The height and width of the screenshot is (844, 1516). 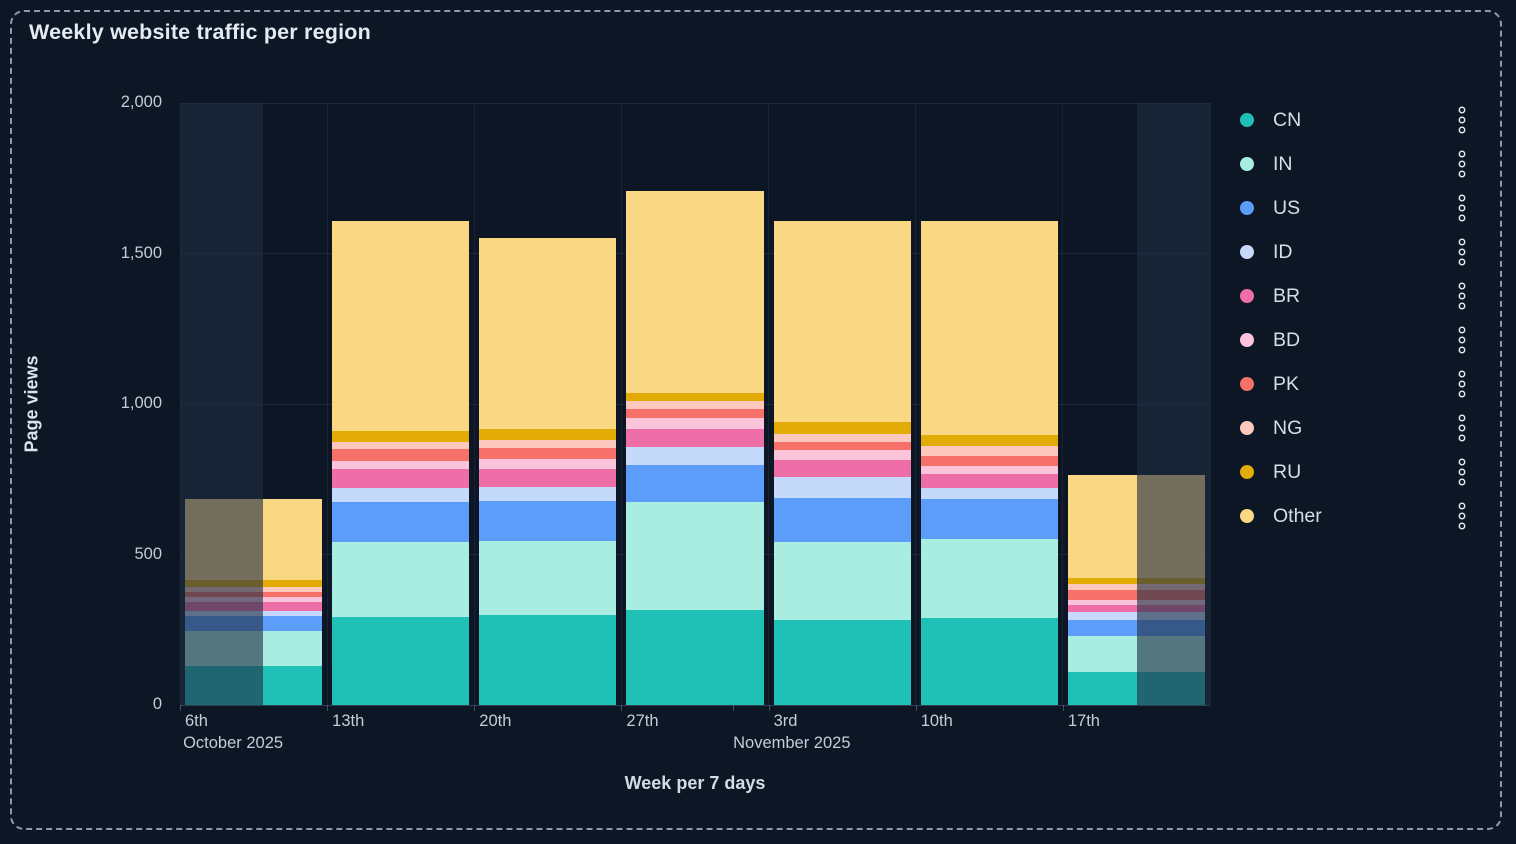 What do you see at coordinates (233, 743) in the screenshot?
I see `month-label: October 2025` at bounding box center [233, 743].